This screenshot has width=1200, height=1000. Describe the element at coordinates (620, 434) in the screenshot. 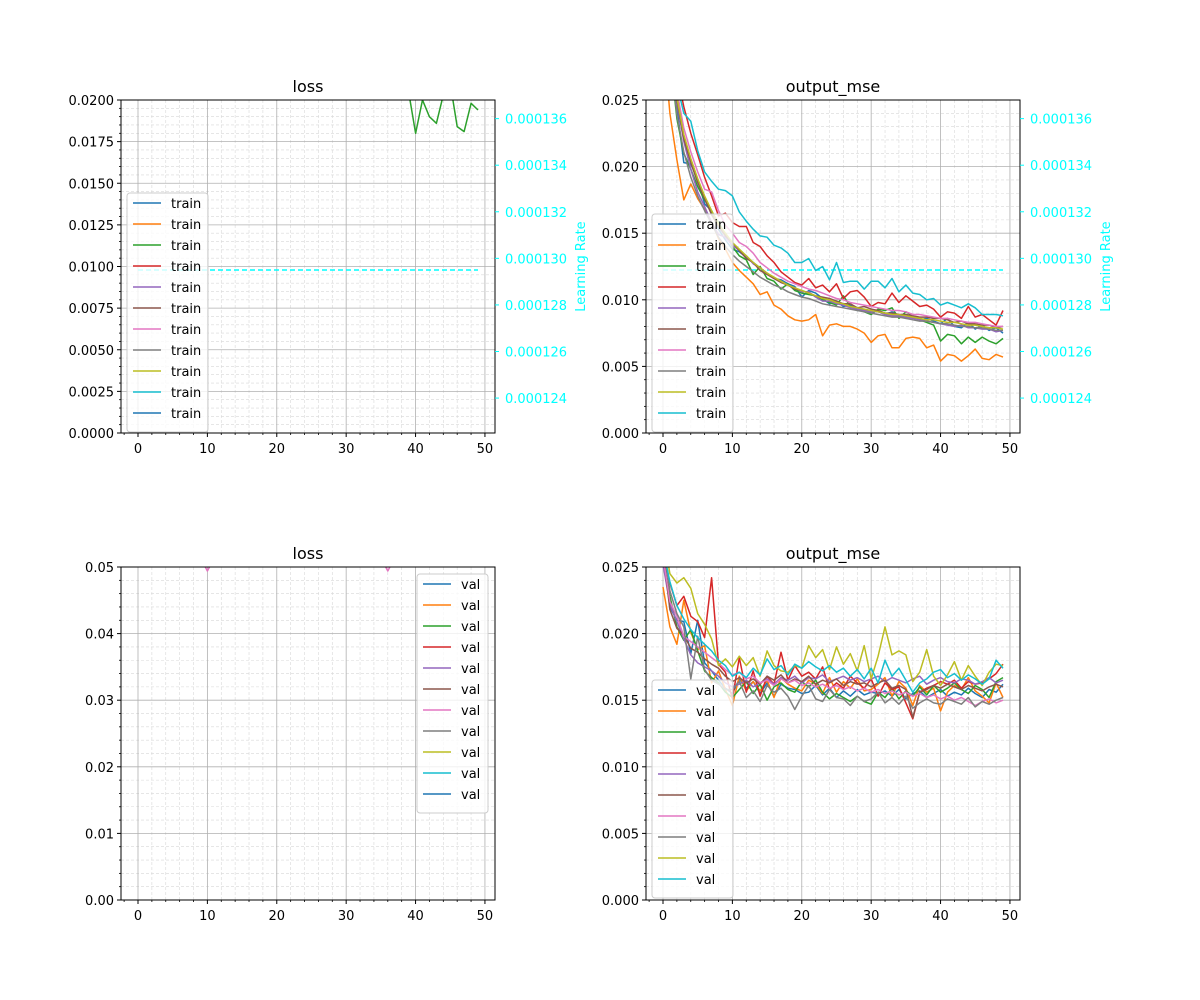

I see `y-tick-label: 0.000` at that location.